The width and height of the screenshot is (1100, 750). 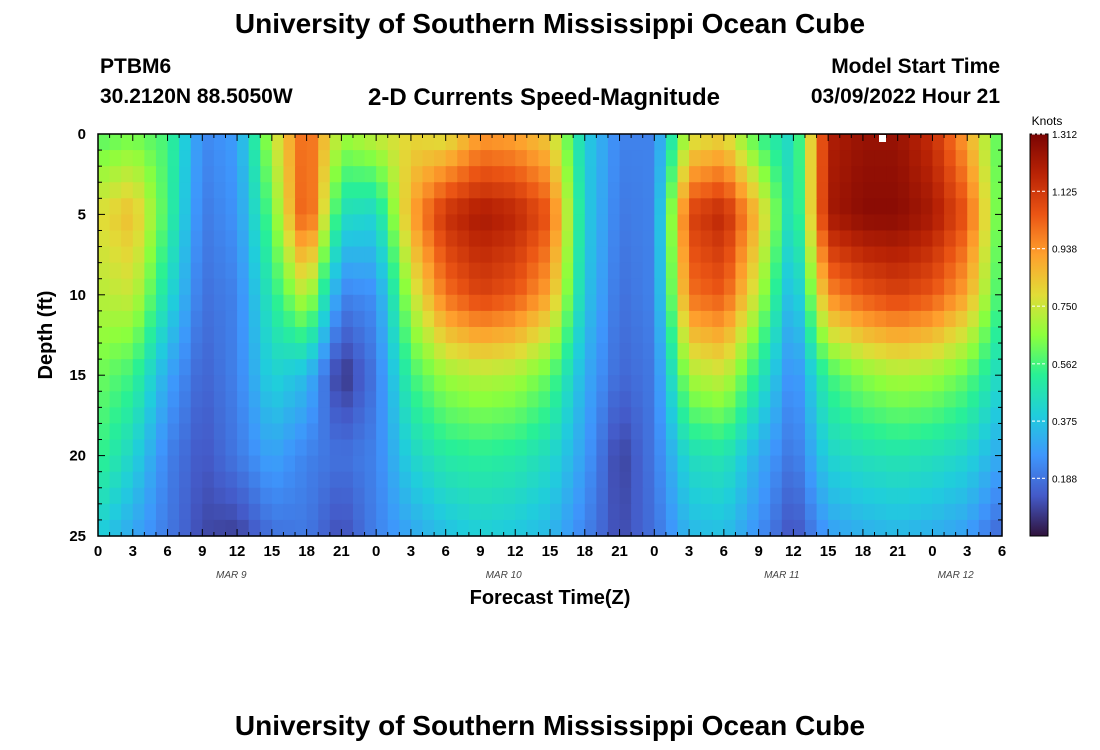 I want to click on y-axis-label: Depth (ft), so click(x=46, y=335).